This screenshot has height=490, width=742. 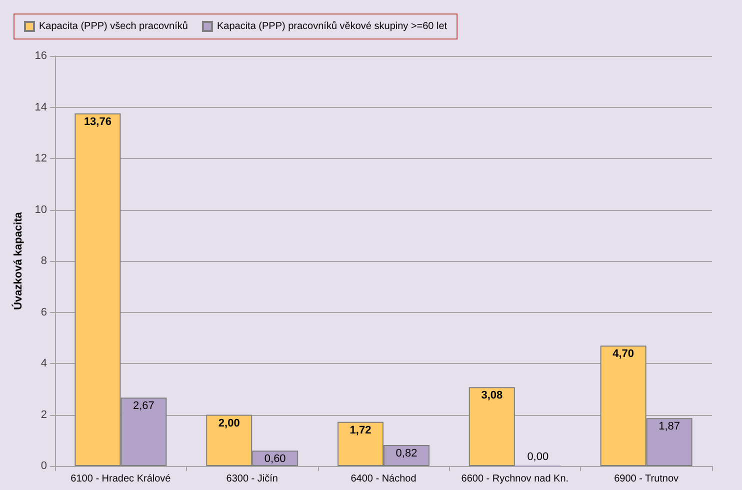 What do you see at coordinates (43, 414) in the screenshot?
I see `y-tick-label: 2` at bounding box center [43, 414].